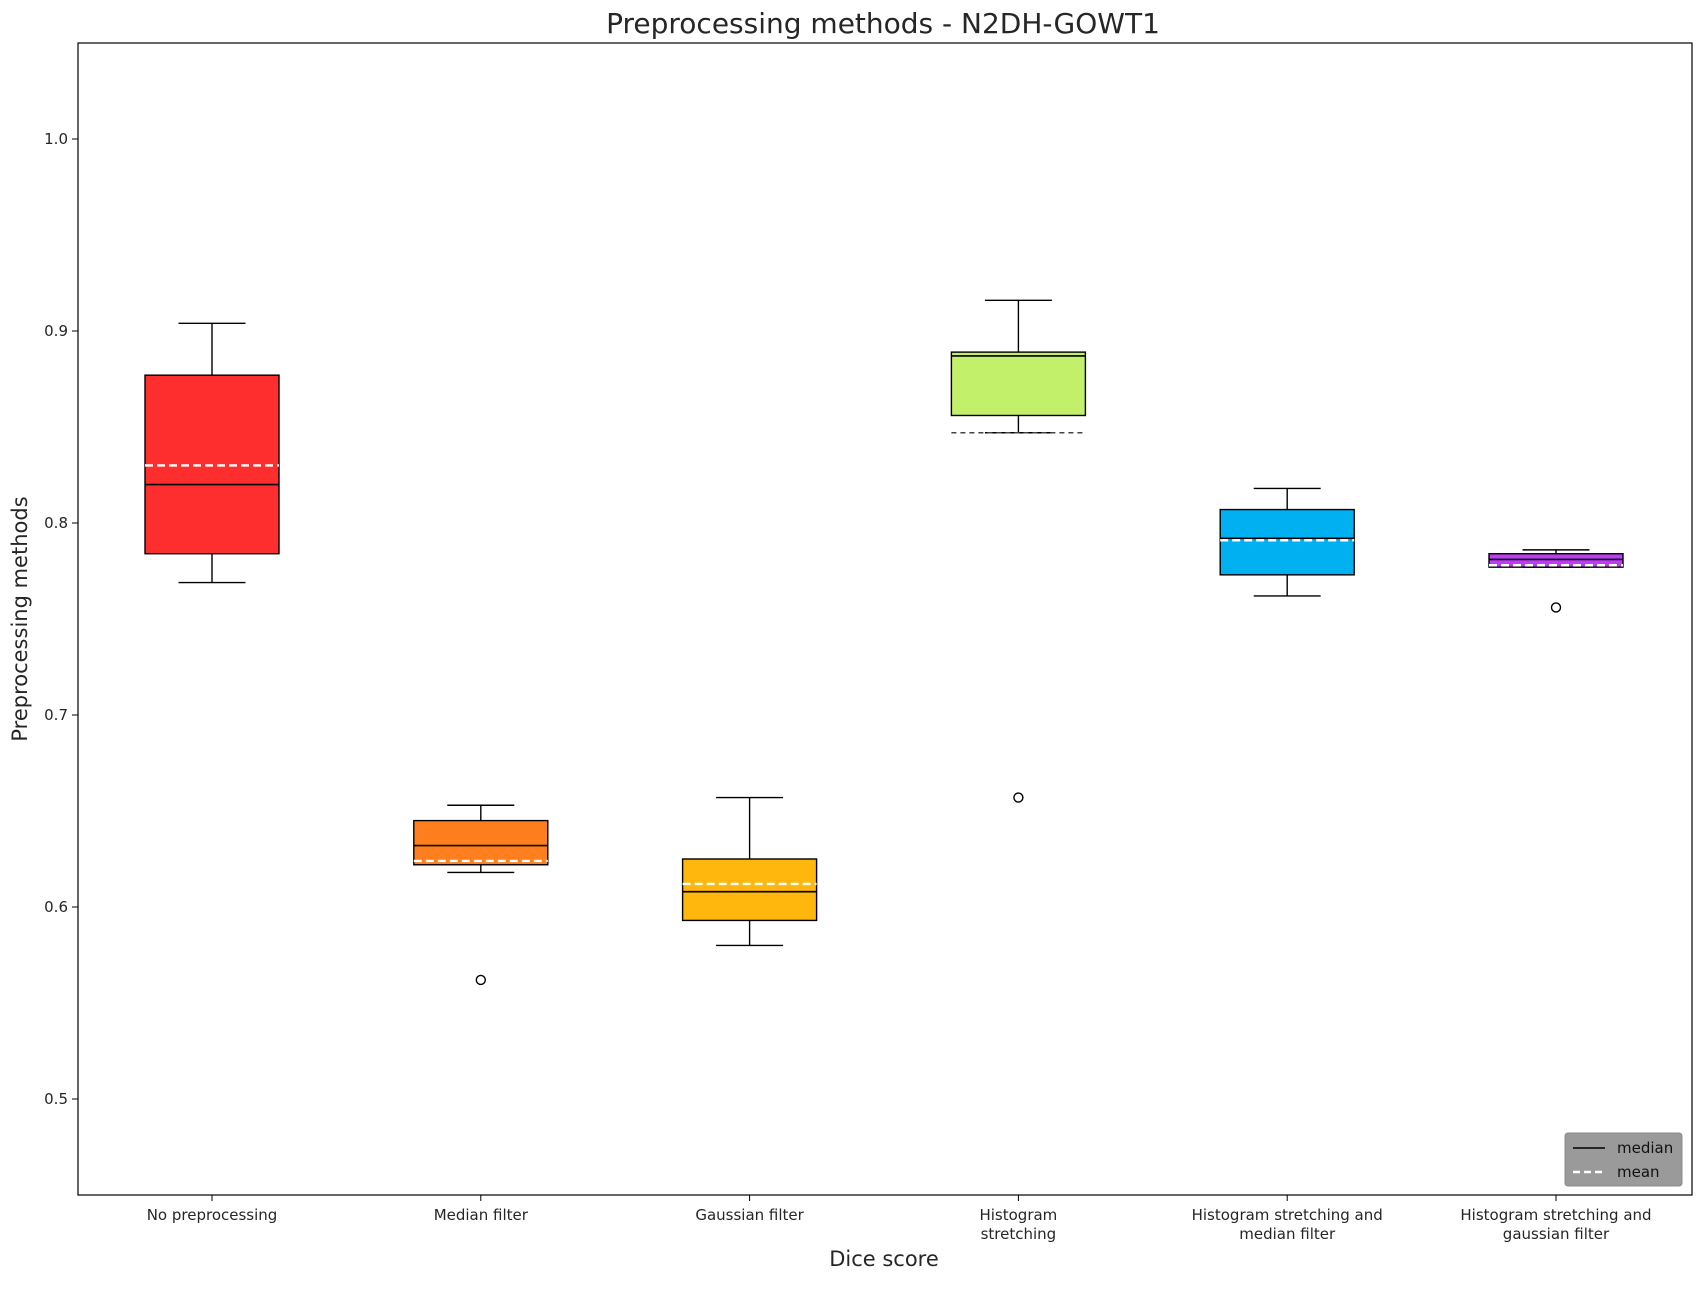 The height and width of the screenshot is (1297, 1700). I want to click on x-tick-label: Histogram, so click(1018, 1215).